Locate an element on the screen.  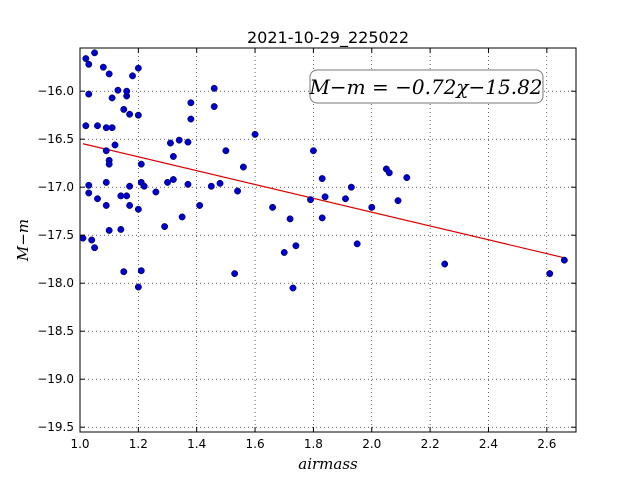
fit-equation: M−m = −0.72χ−15.82 is located at coordinates (425, 87).